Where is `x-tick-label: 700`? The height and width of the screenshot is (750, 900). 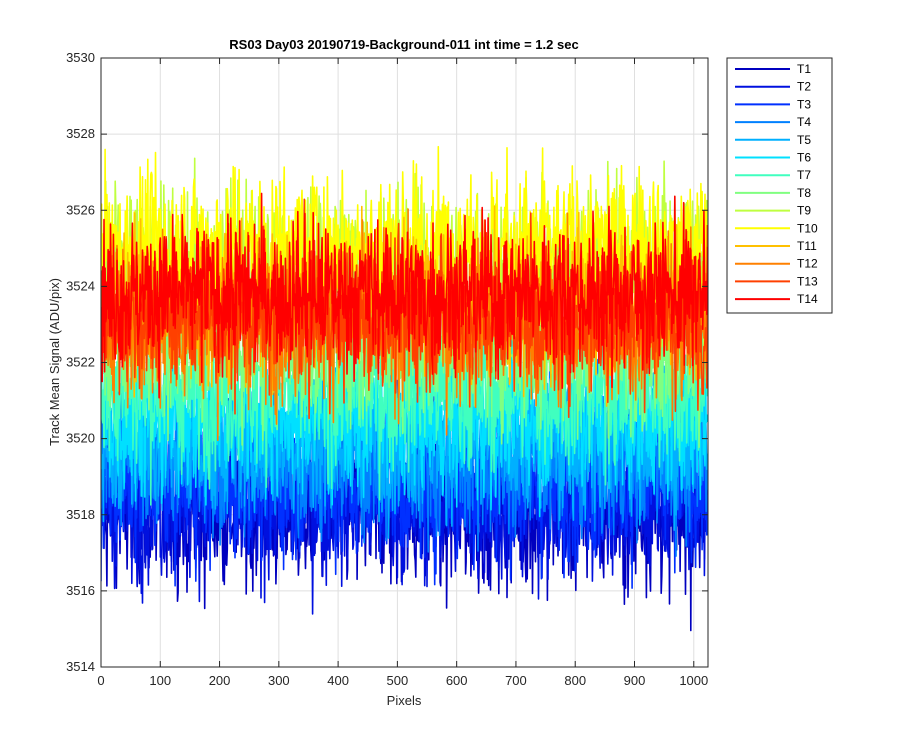 x-tick-label: 700 is located at coordinates (516, 680).